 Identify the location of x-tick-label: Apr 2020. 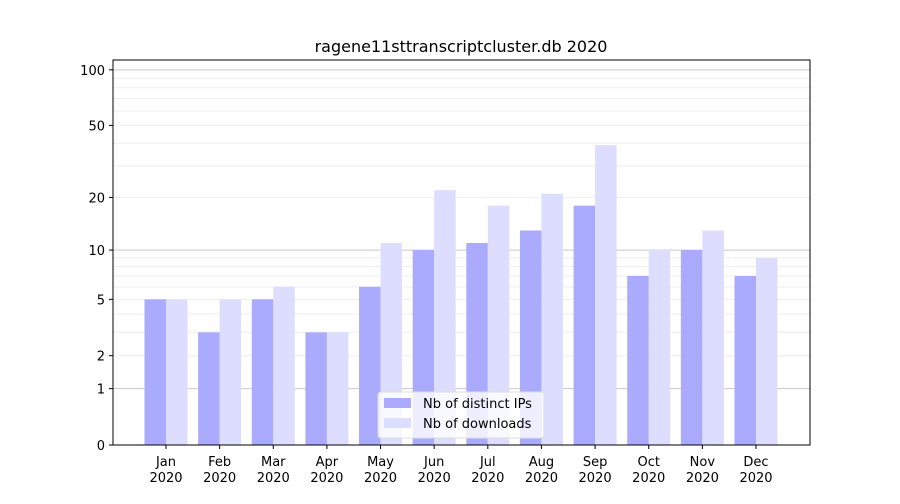
(326, 470).